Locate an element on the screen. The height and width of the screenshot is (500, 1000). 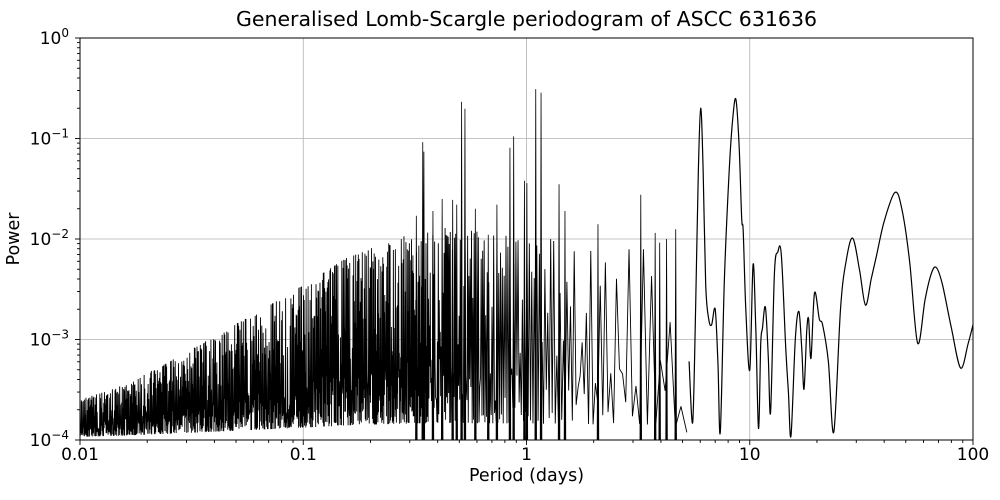
x-tick-label: 100 is located at coordinates (973, 455).